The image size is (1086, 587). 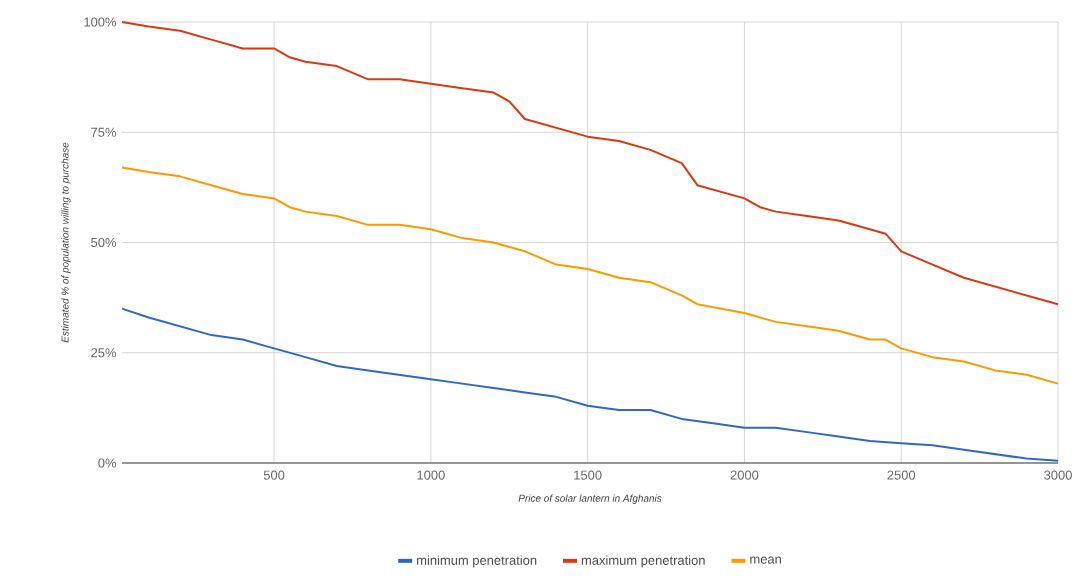 What do you see at coordinates (104, 242) in the screenshot?
I see `y-tick-label: 50%` at bounding box center [104, 242].